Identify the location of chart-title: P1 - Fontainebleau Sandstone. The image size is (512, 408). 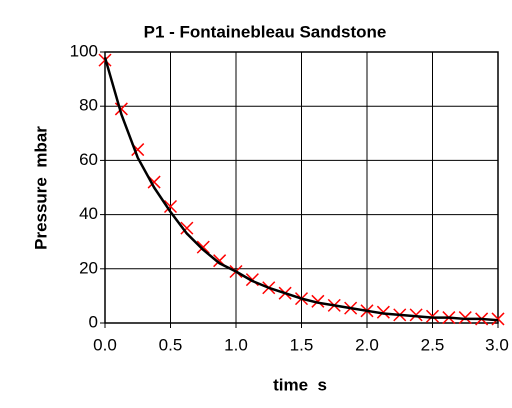
(265, 31).